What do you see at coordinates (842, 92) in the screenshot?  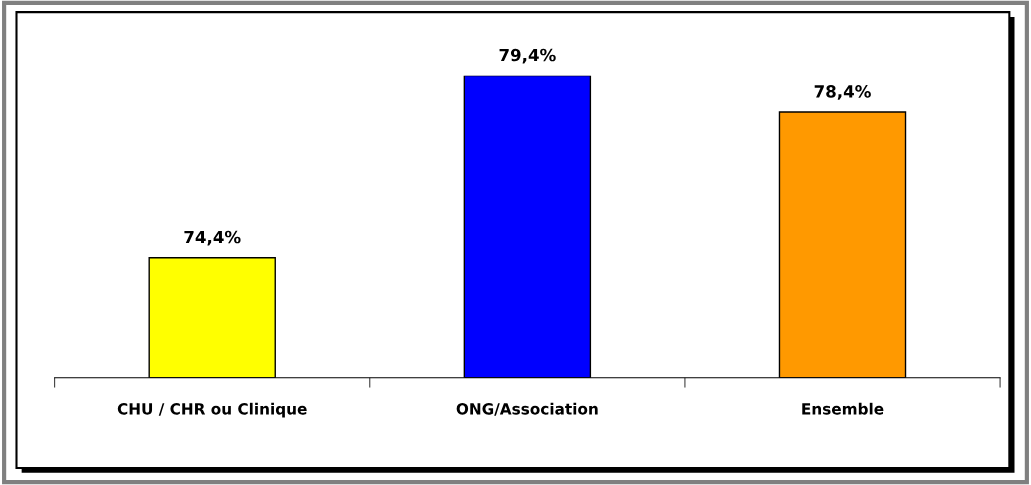 I see `data-label: 78,4%` at bounding box center [842, 92].